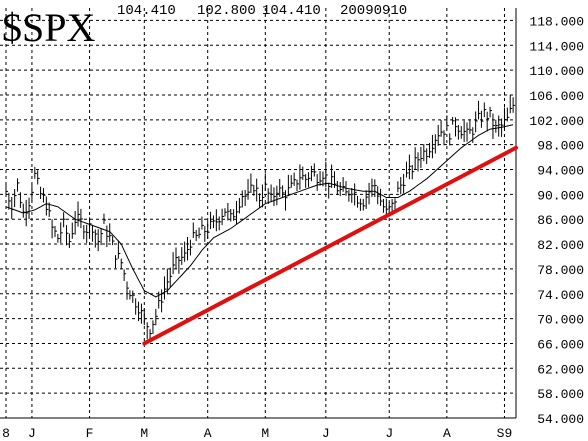 This screenshot has height=441, width=588. I want to click on y-tick-label: 102.000, so click(556, 121).